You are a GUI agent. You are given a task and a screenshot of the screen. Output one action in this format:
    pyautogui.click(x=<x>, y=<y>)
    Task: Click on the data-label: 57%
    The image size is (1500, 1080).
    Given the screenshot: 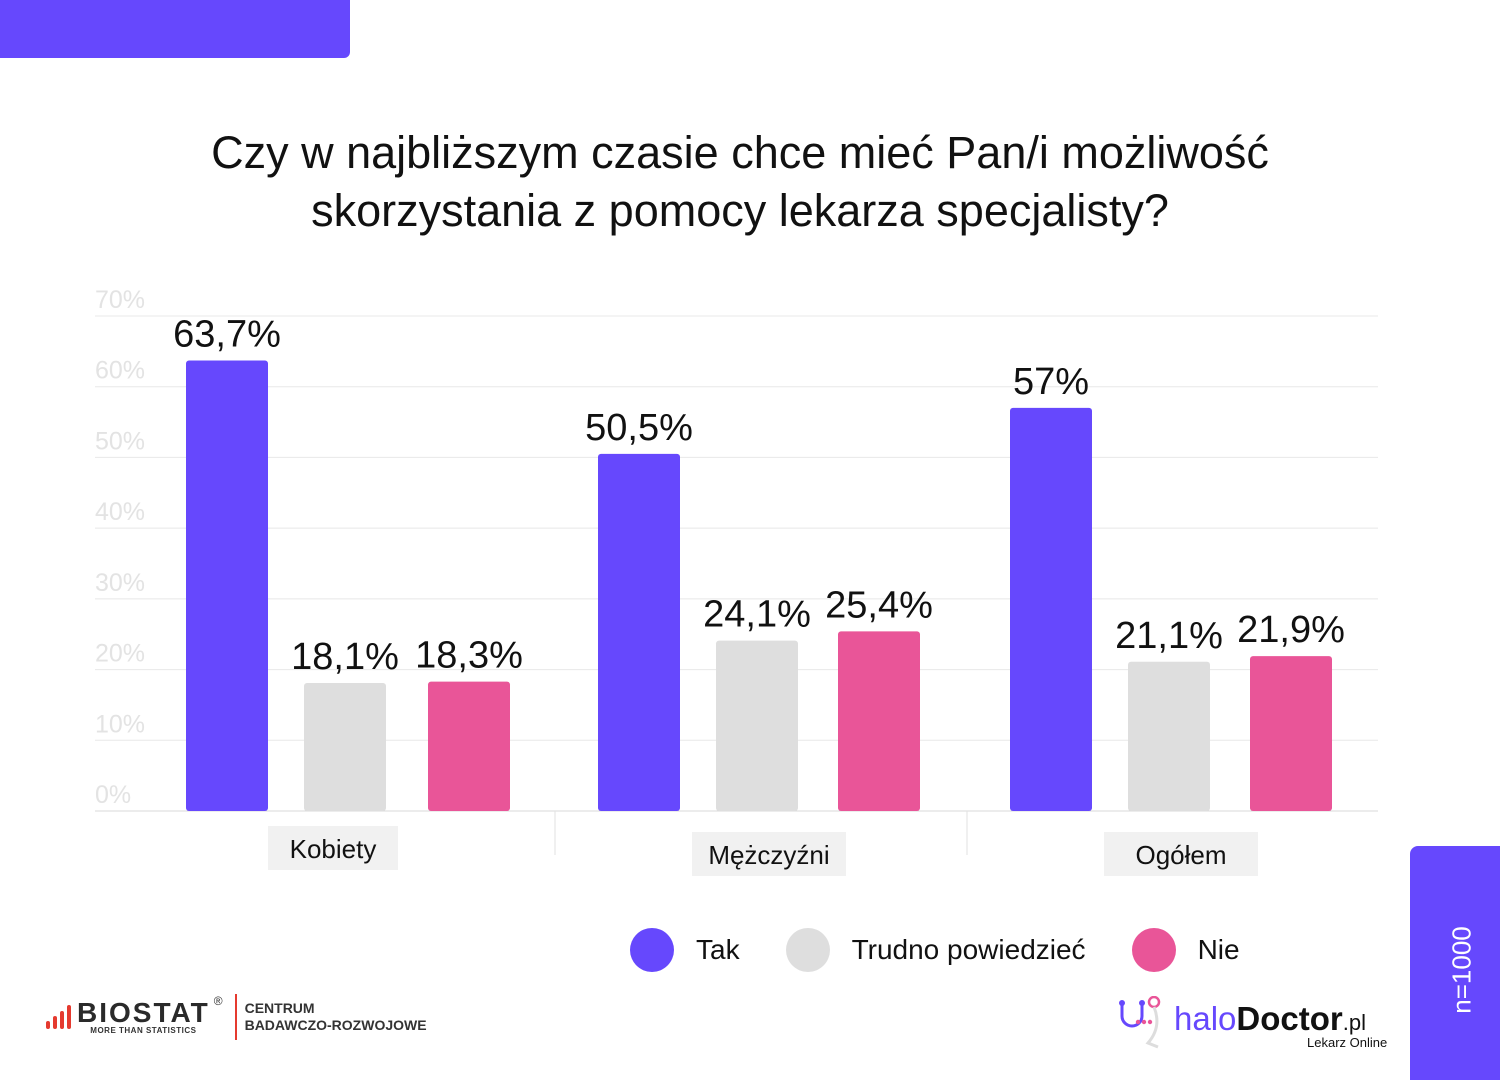 What is the action you would take?
    pyautogui.click(x=1051, y=382)
    